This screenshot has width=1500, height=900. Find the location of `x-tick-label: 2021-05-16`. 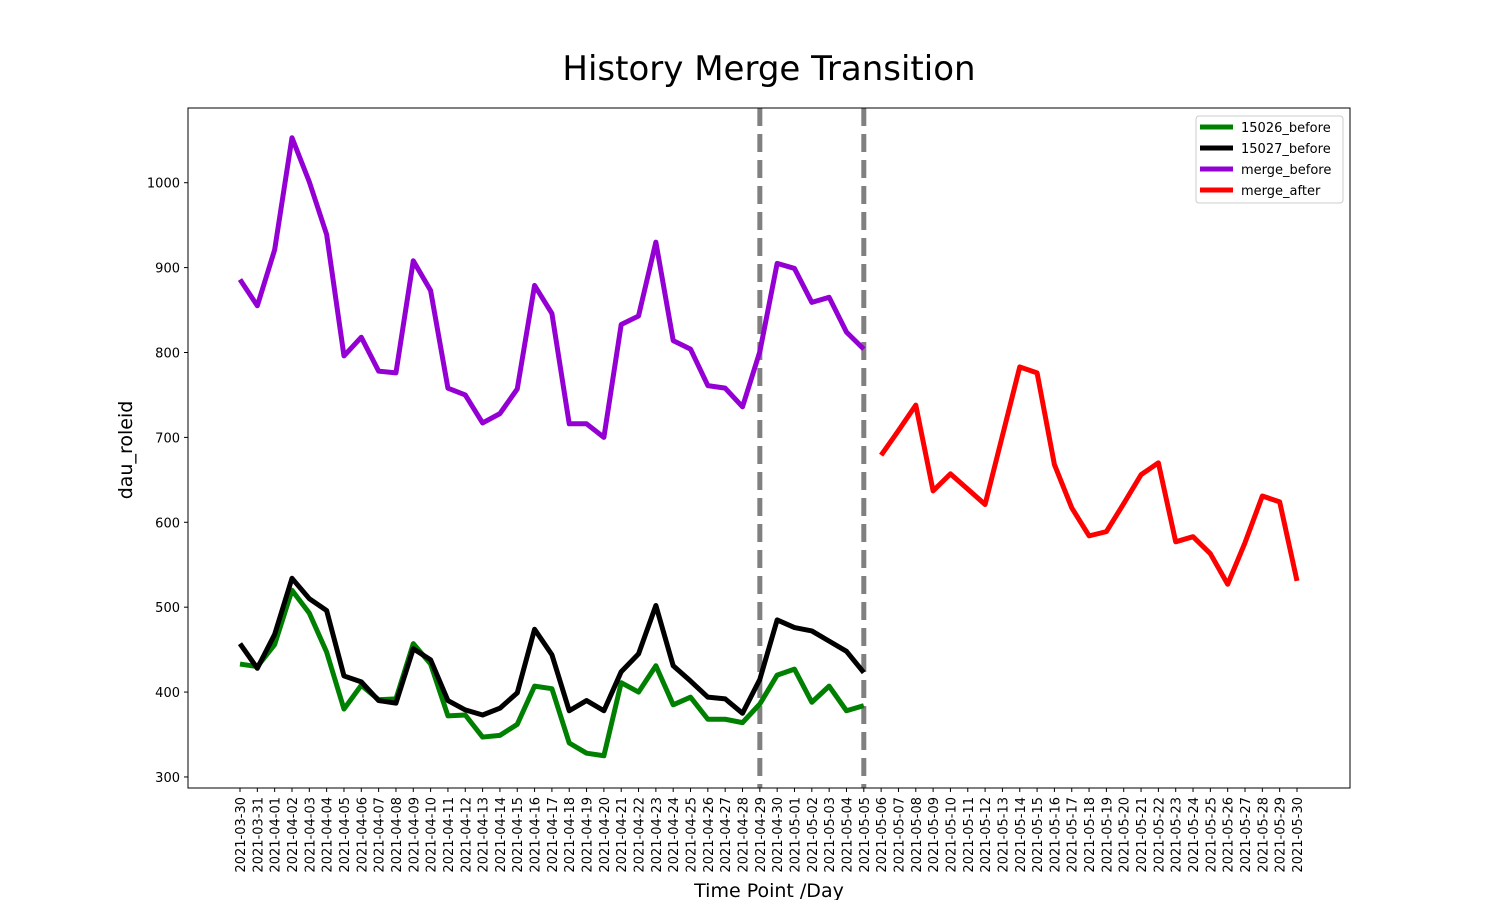

x-tick-label: 2021-05-16 is located at coordinates (1055, 835).